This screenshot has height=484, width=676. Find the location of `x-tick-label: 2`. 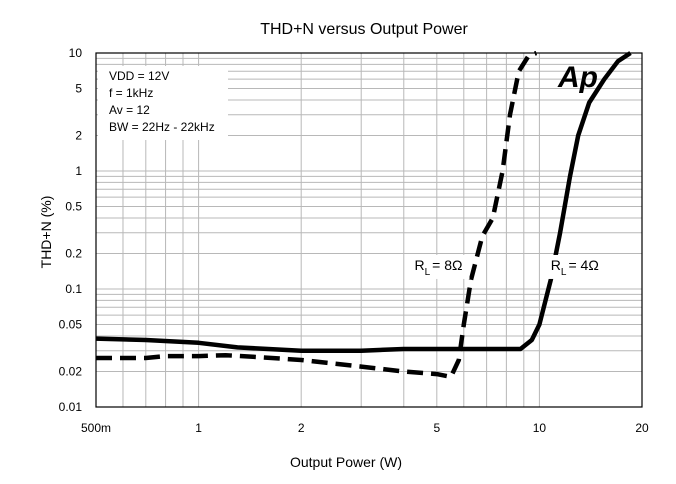

x-tick-label: 2 is located at coordinates (301, 428).